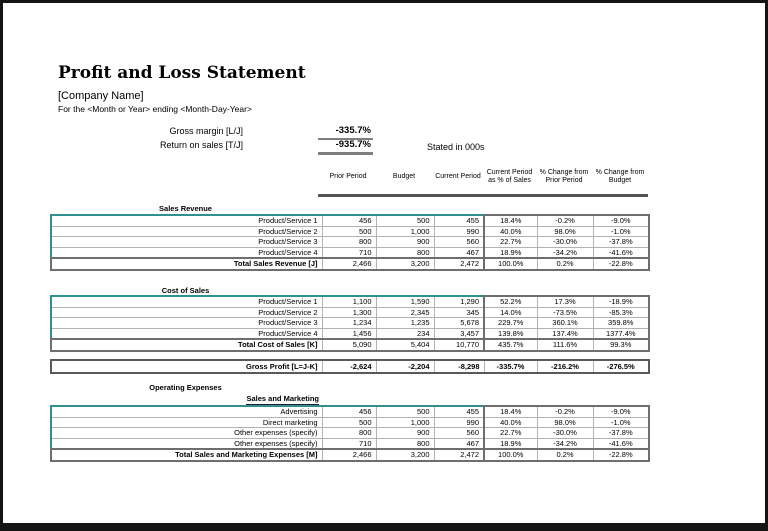 This screenshot has height=531, width=768. Describe the element at coordinates (621, 301) in the screenshot. I see `cell: -18.9%` at that location.